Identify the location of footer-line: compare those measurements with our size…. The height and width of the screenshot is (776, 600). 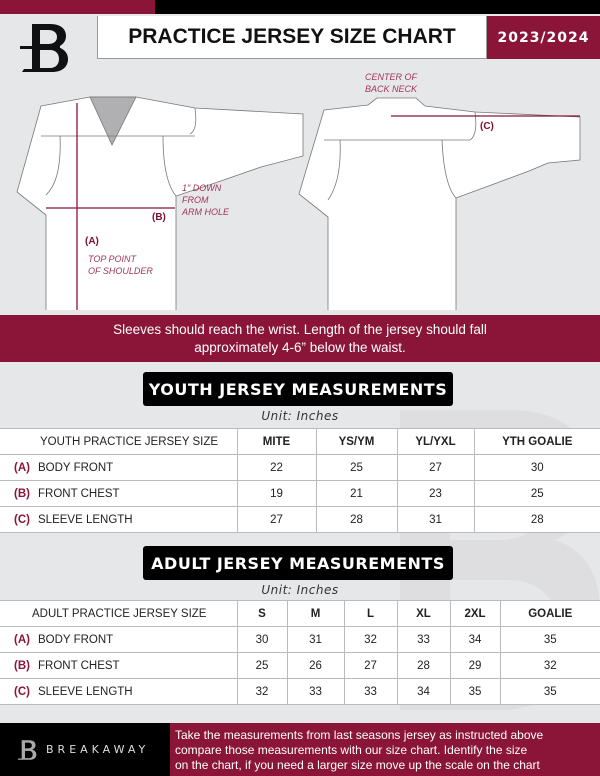
(351, 750).